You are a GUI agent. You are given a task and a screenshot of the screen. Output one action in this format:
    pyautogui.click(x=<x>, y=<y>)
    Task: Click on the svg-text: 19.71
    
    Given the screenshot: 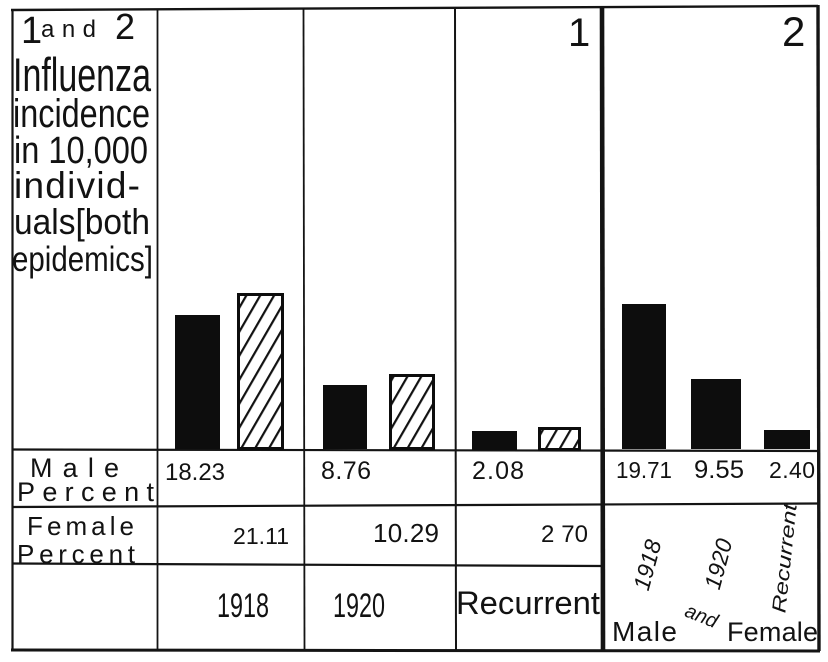 What is the action you would take?
    pyautogui.click(x=644, y=470)
    